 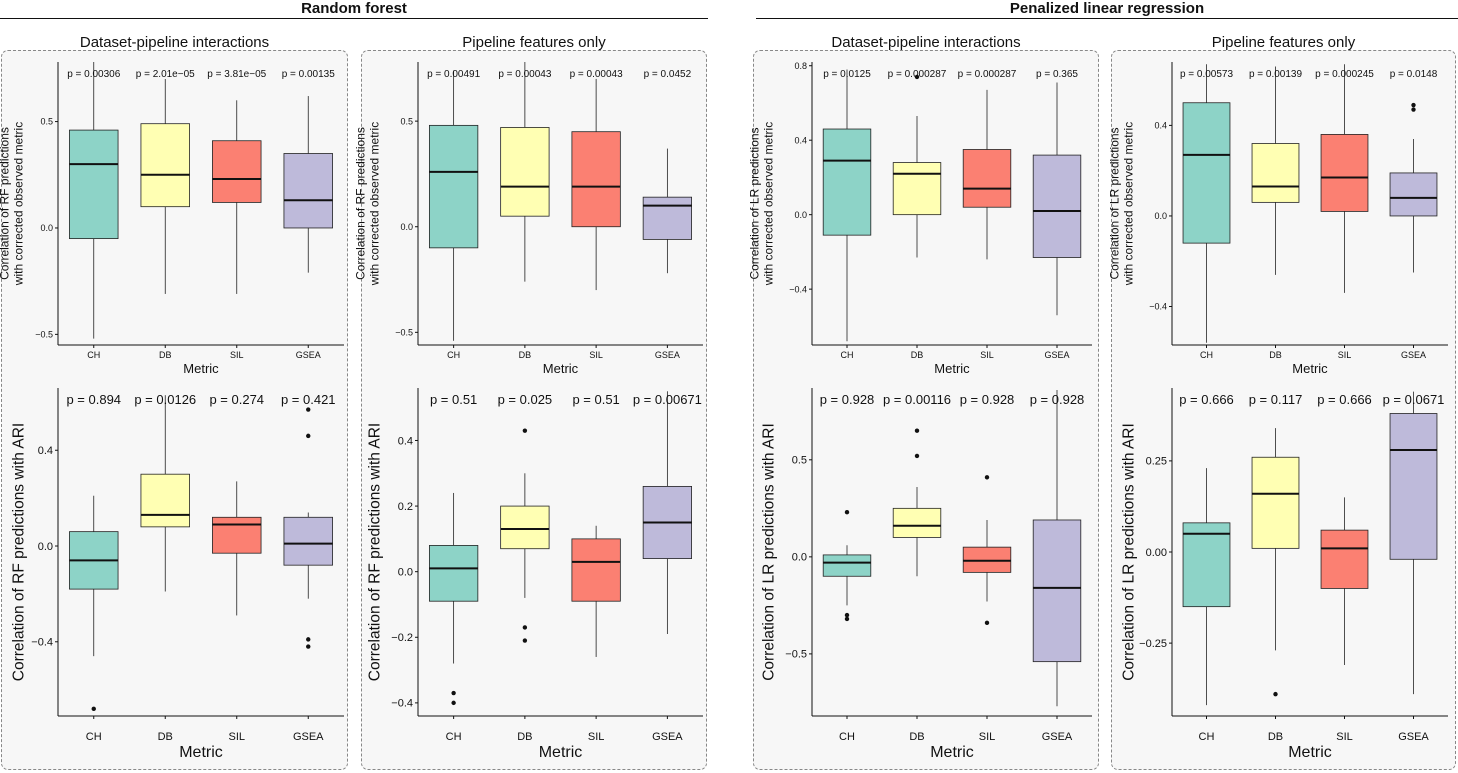 What do you see at coordinates (354, 8) in the screenshot?
I see `section-title-random-forest: Random forest` at bounding box center [354, 8].